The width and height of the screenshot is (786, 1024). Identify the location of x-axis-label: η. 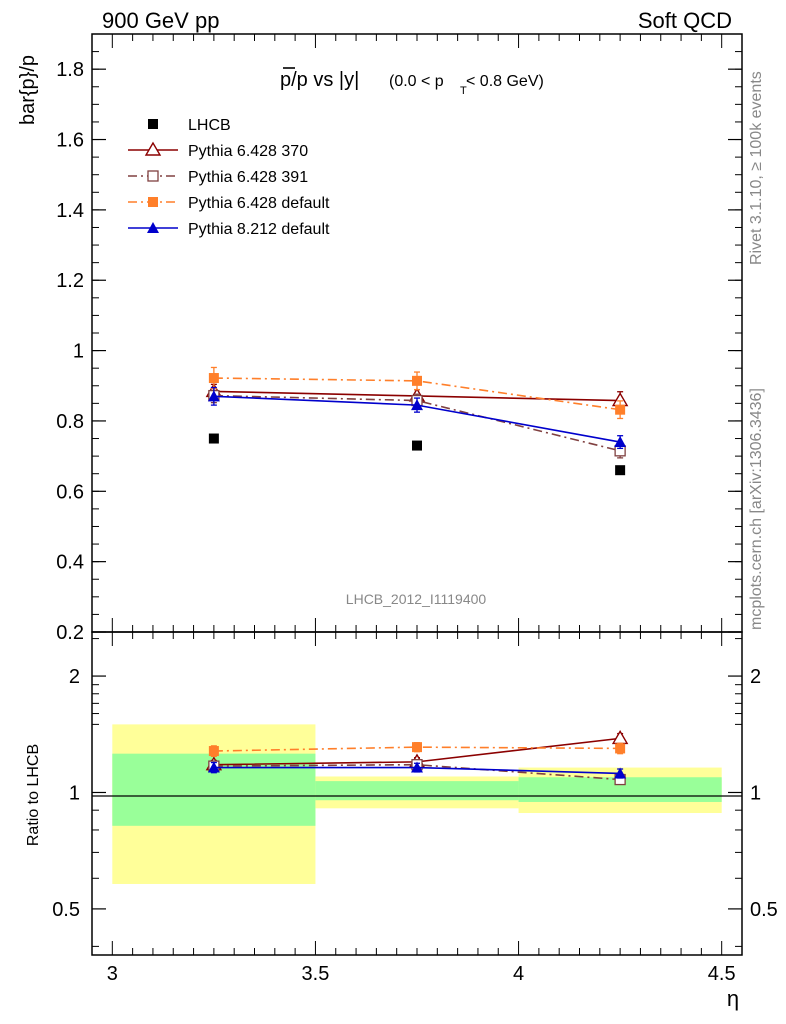
(733, 998).